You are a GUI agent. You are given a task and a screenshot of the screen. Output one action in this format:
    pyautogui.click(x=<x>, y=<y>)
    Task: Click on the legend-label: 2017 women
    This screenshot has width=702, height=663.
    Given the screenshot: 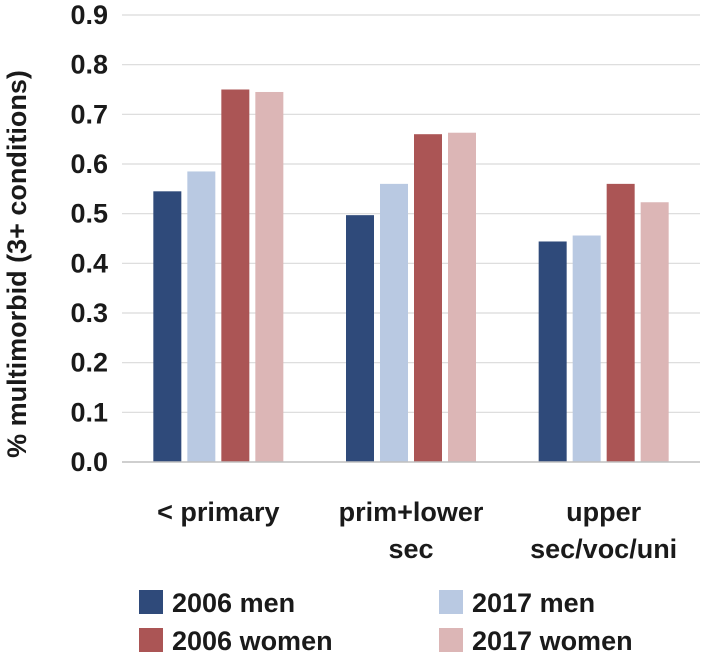 What is the action you would take?
    pyautogui.click(x=552, y=641)
    